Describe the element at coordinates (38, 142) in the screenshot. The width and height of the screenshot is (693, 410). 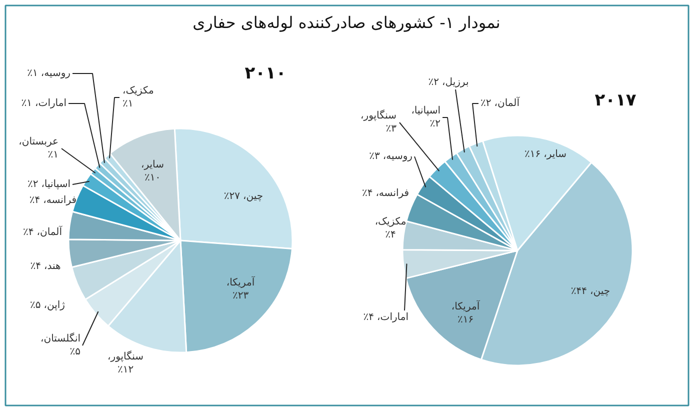
I see `slice-label: عربستان،` at that location.